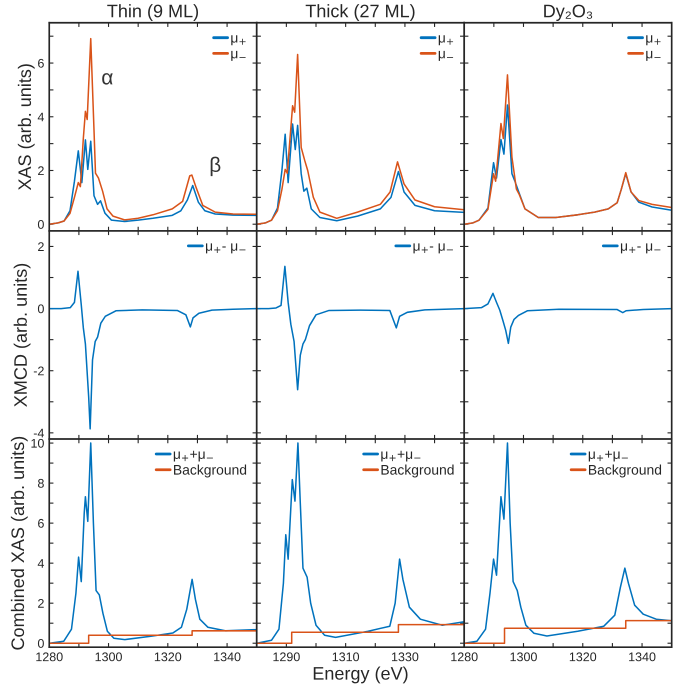 This screenshot has height=690, width=684. Describe the element at coordinates (26, 127) in the screenshot. I see `y-axis-title: XAS (arb. units)` at that location.